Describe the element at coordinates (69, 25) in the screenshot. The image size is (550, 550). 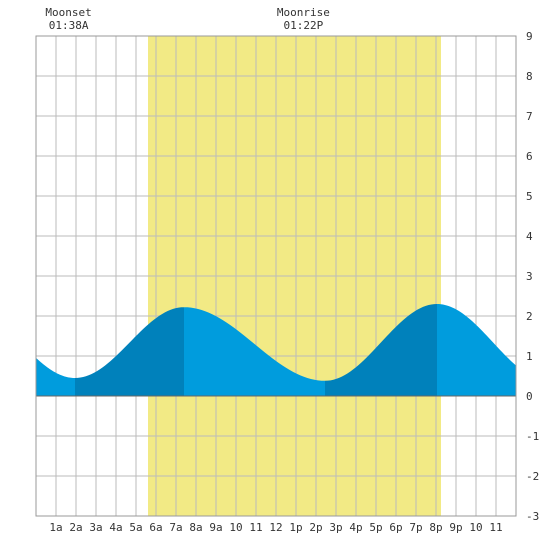
I see `moon-event-time: 01:38A` at that location.